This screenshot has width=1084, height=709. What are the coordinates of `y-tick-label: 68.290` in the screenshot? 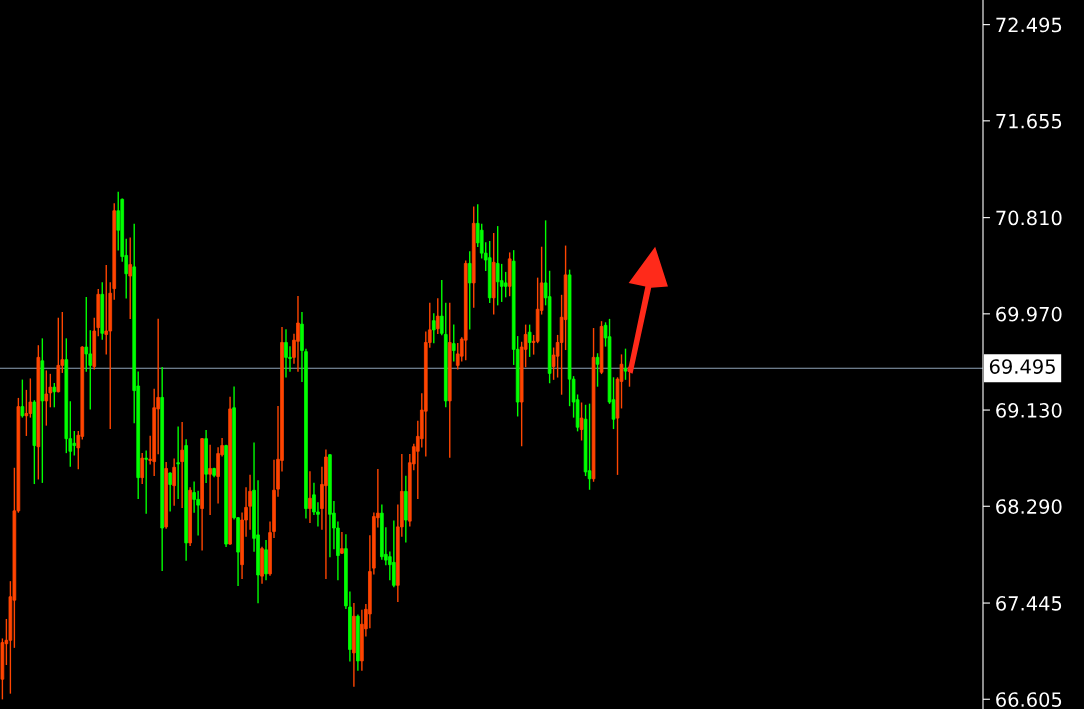 It's located at (1029, 506).